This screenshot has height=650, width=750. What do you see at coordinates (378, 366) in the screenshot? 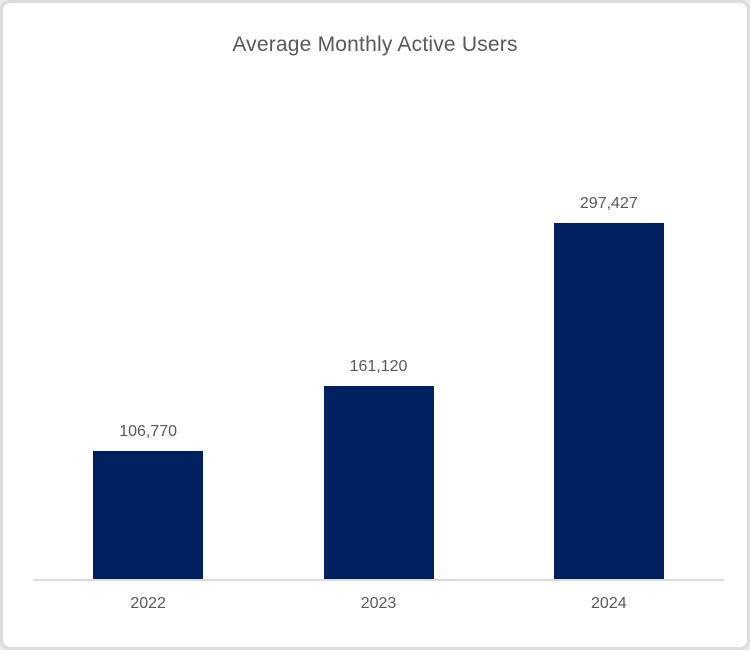
I see `data-label: 161,120` at bounding box center [378, 366].